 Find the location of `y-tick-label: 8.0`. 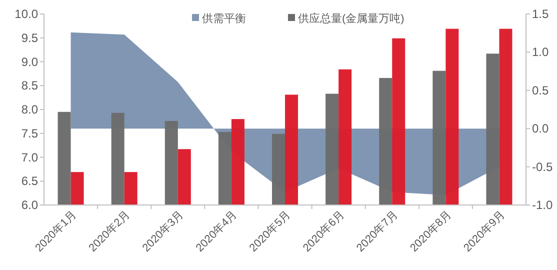

y-tick-label: 8.0 is located at coordinates (29, 109).